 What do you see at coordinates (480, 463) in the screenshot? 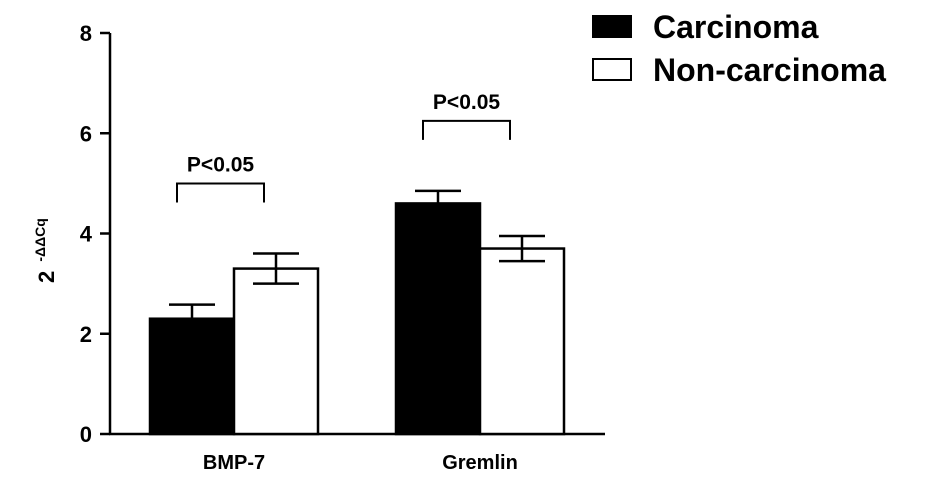
I see `x-tick-label: Gremlin` at bounding box center [480, 463].